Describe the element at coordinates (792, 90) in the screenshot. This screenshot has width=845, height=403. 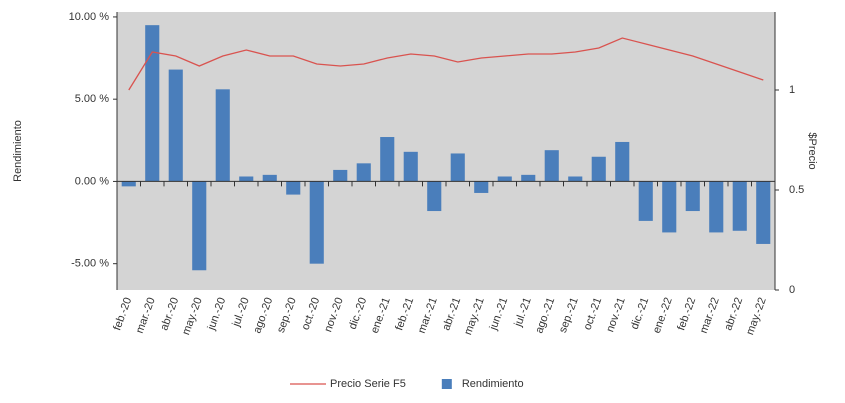
I see `y2-tick-label: 1` at that location.